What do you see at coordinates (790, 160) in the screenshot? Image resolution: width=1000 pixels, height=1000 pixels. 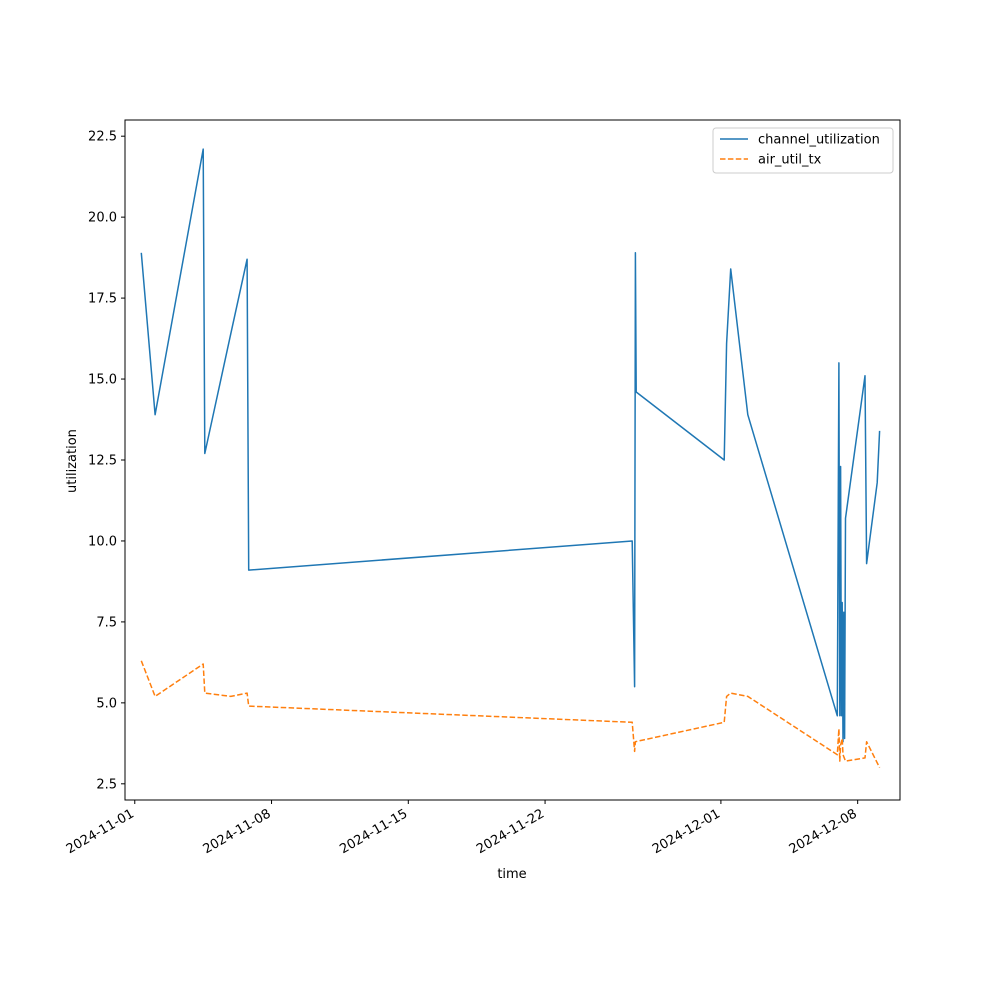 I see `legend-label: air_util_tx` at bounding box center [790, 160].